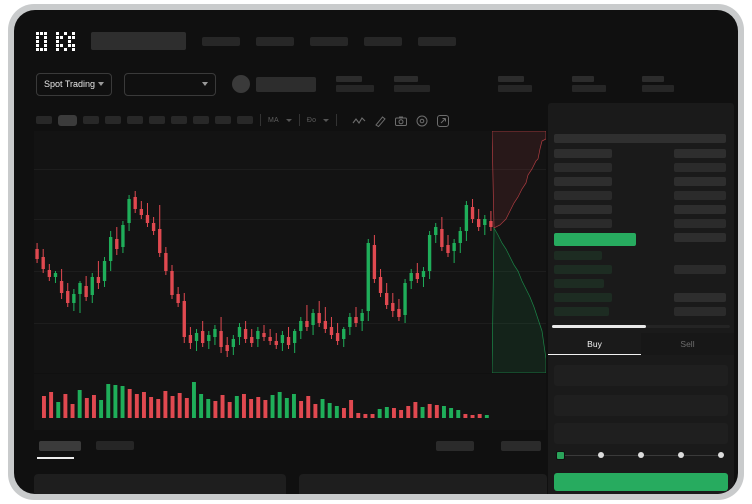  I want to click on line-chart-icon, so click(359, 120).